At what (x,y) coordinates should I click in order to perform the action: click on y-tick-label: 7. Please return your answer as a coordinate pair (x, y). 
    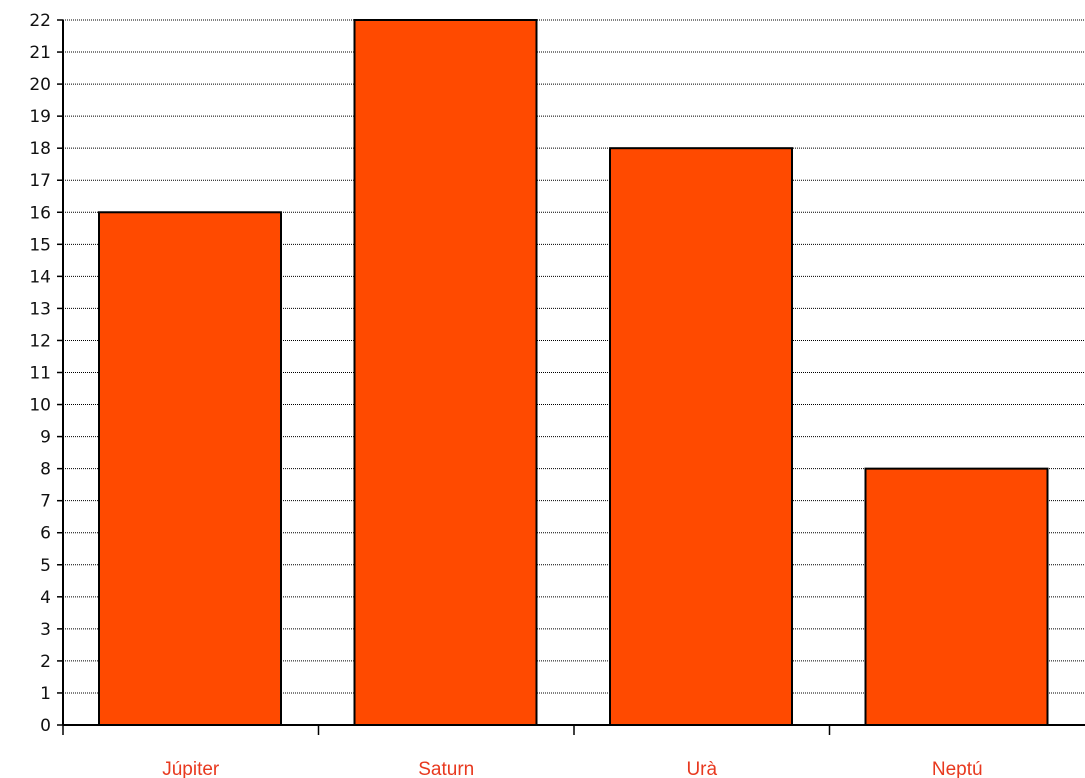
    Looking at the image, I should click on (45, 502).